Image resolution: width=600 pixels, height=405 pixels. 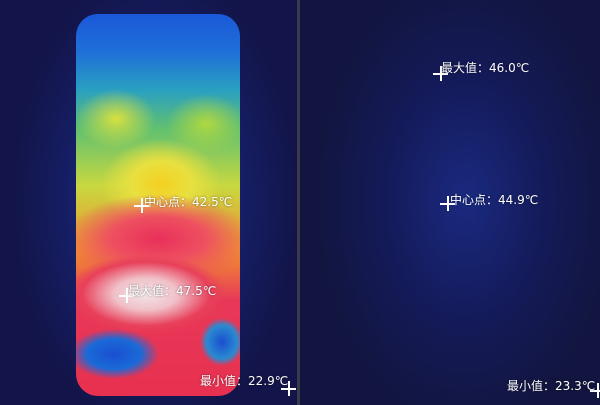 I want to click on max-value-label: 最大值：47.5℃, so click(x=172, y=291).